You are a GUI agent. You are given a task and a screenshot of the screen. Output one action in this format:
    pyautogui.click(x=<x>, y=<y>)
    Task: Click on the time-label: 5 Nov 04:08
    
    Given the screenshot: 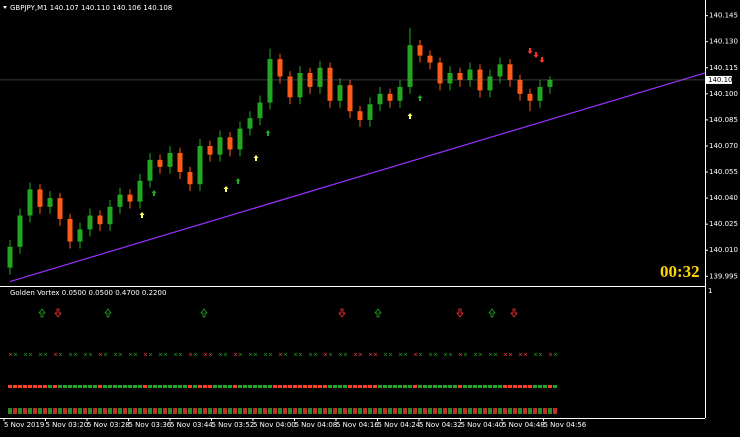 What is the action you would take?
    pyautogui.click(x=316, y=425)
    